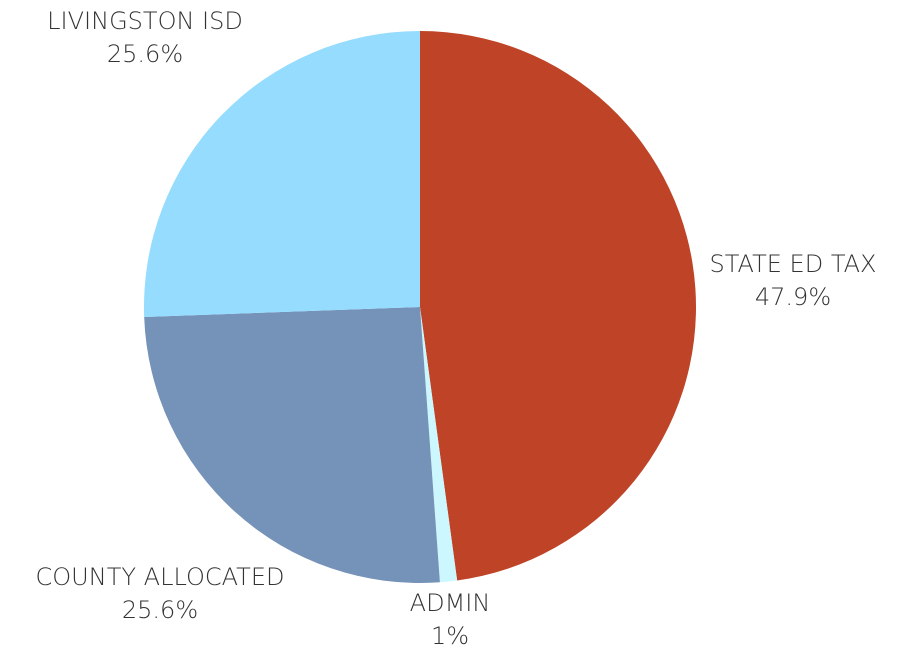 This screenshot has width=901, height=650. What do you see at coordinates (145, 21) in the screenshot?
I see `slice-label: LIVINGSTON ISD` at bounding box center [145, 21].